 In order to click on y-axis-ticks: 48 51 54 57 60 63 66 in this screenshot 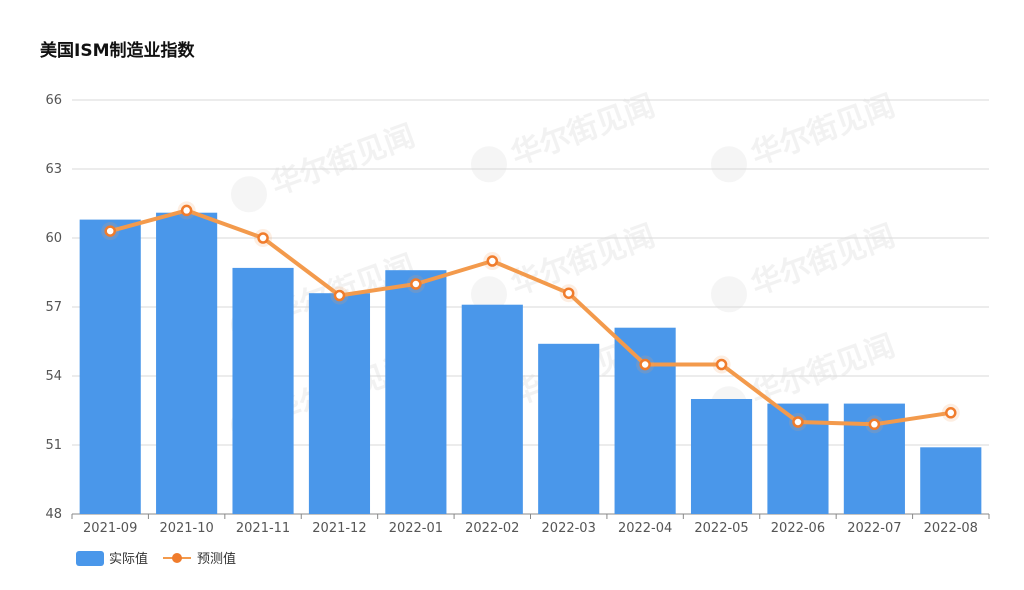, I will do `click(53, 307)`.